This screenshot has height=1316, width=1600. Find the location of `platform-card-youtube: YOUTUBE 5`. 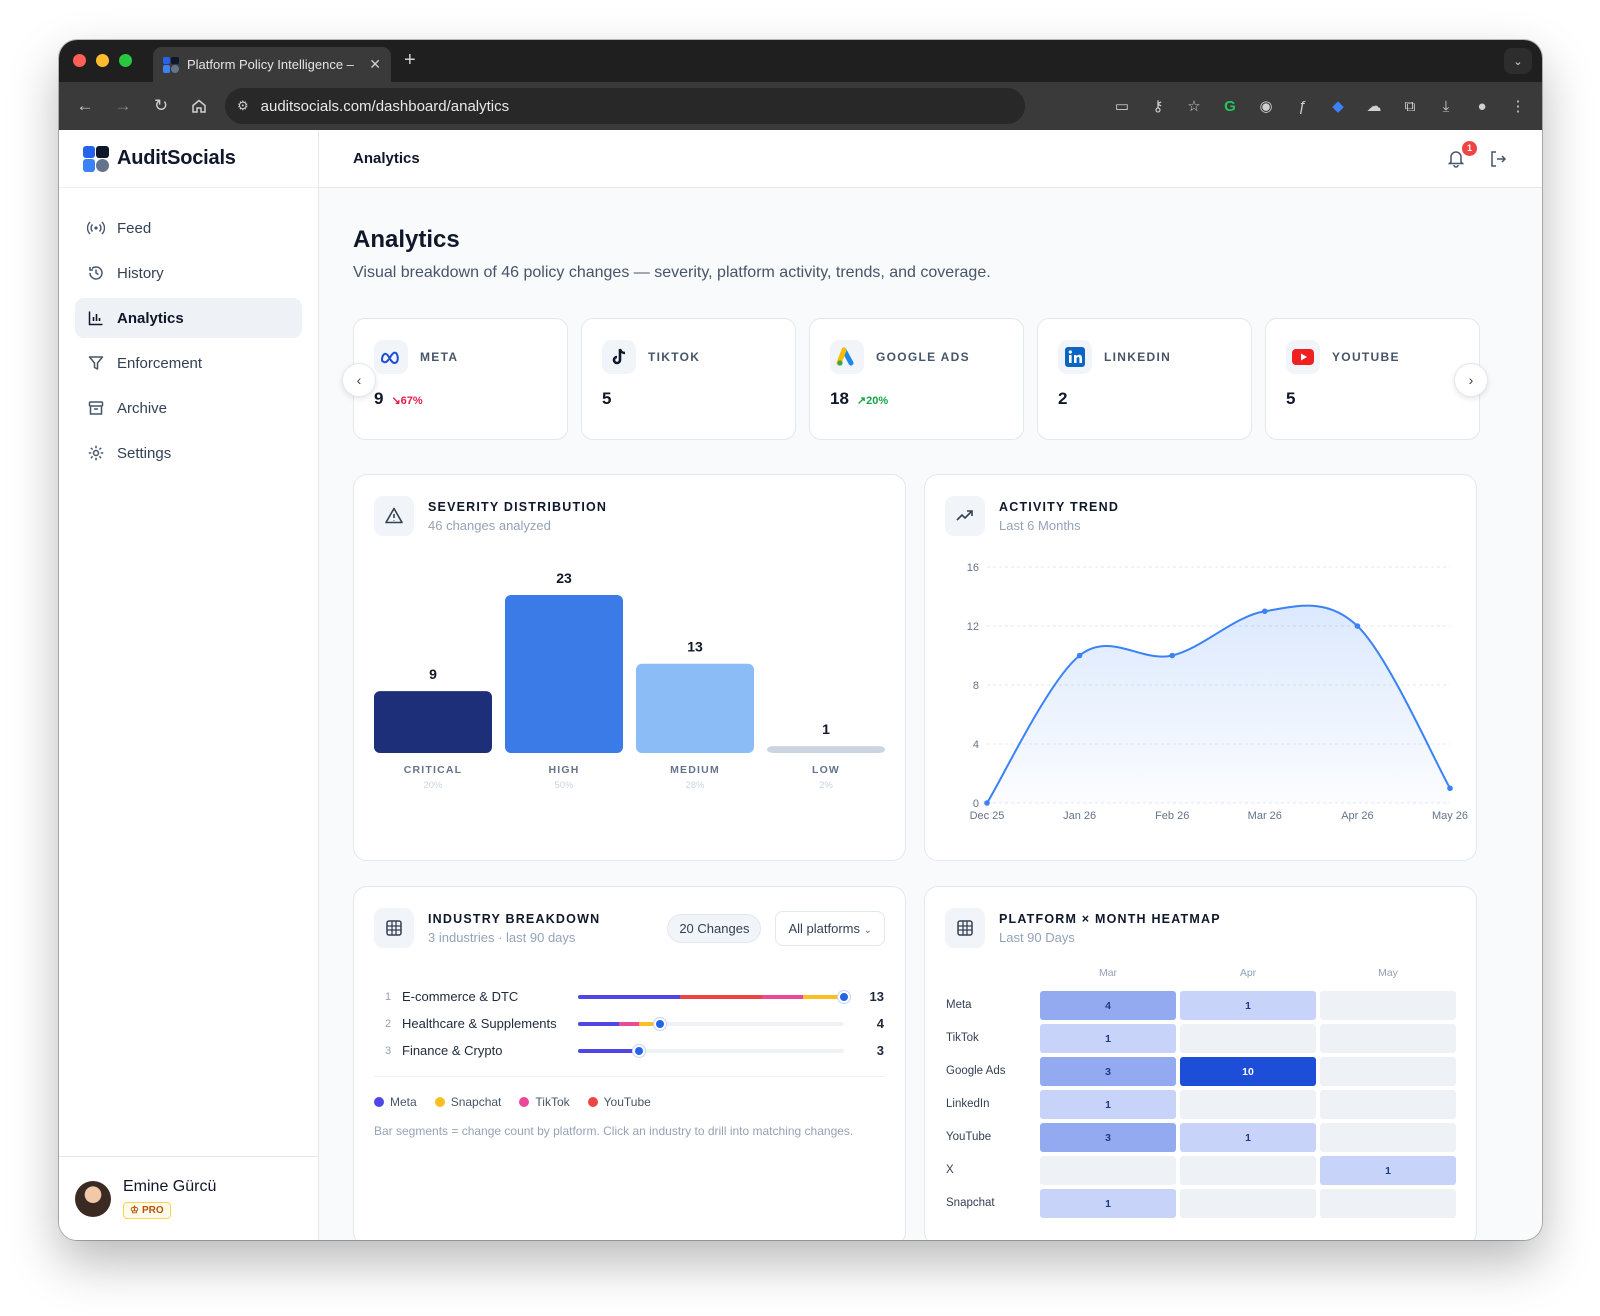

platform-card-youtube: YOUTUBE 5 is located at coordinates (1372, 379).